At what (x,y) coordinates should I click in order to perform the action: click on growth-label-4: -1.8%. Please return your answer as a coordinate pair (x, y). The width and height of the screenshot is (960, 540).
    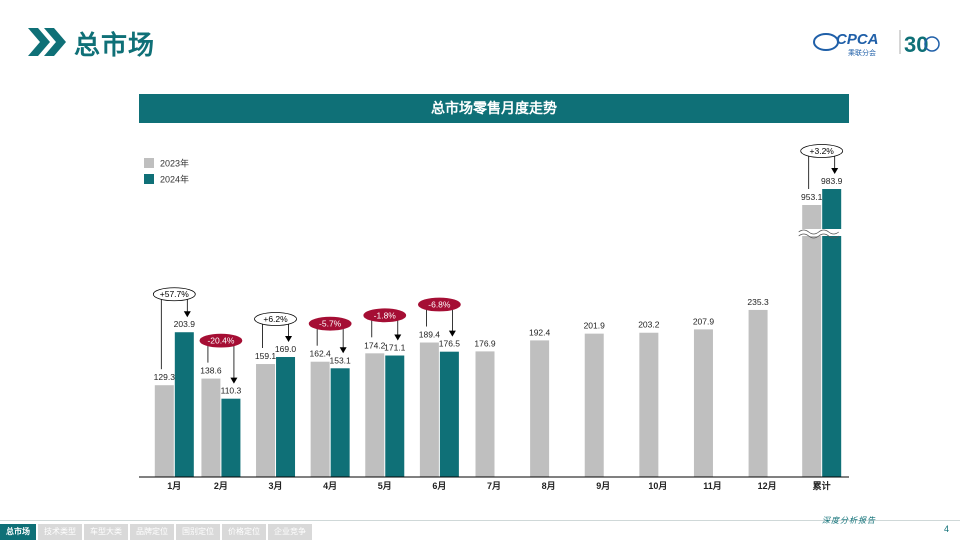
    Looking at the image, I should click on (385, 315).